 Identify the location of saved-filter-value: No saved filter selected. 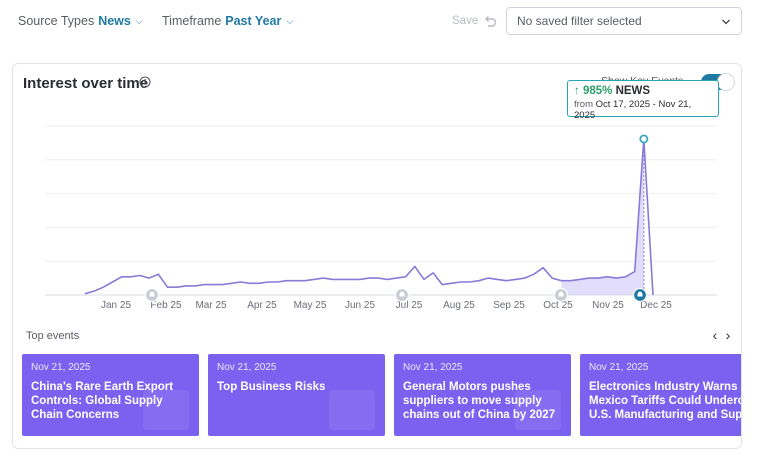
(579, 21).